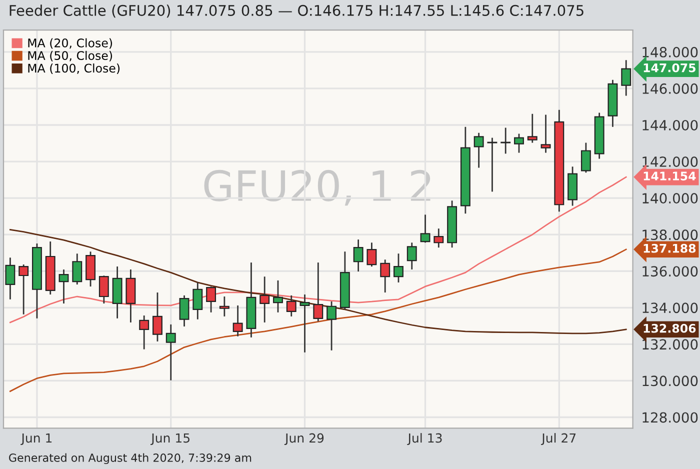  Describe the element at coordinates (670, 344) in the screenshot. I see `y-tick-label: 132.000` at that location.